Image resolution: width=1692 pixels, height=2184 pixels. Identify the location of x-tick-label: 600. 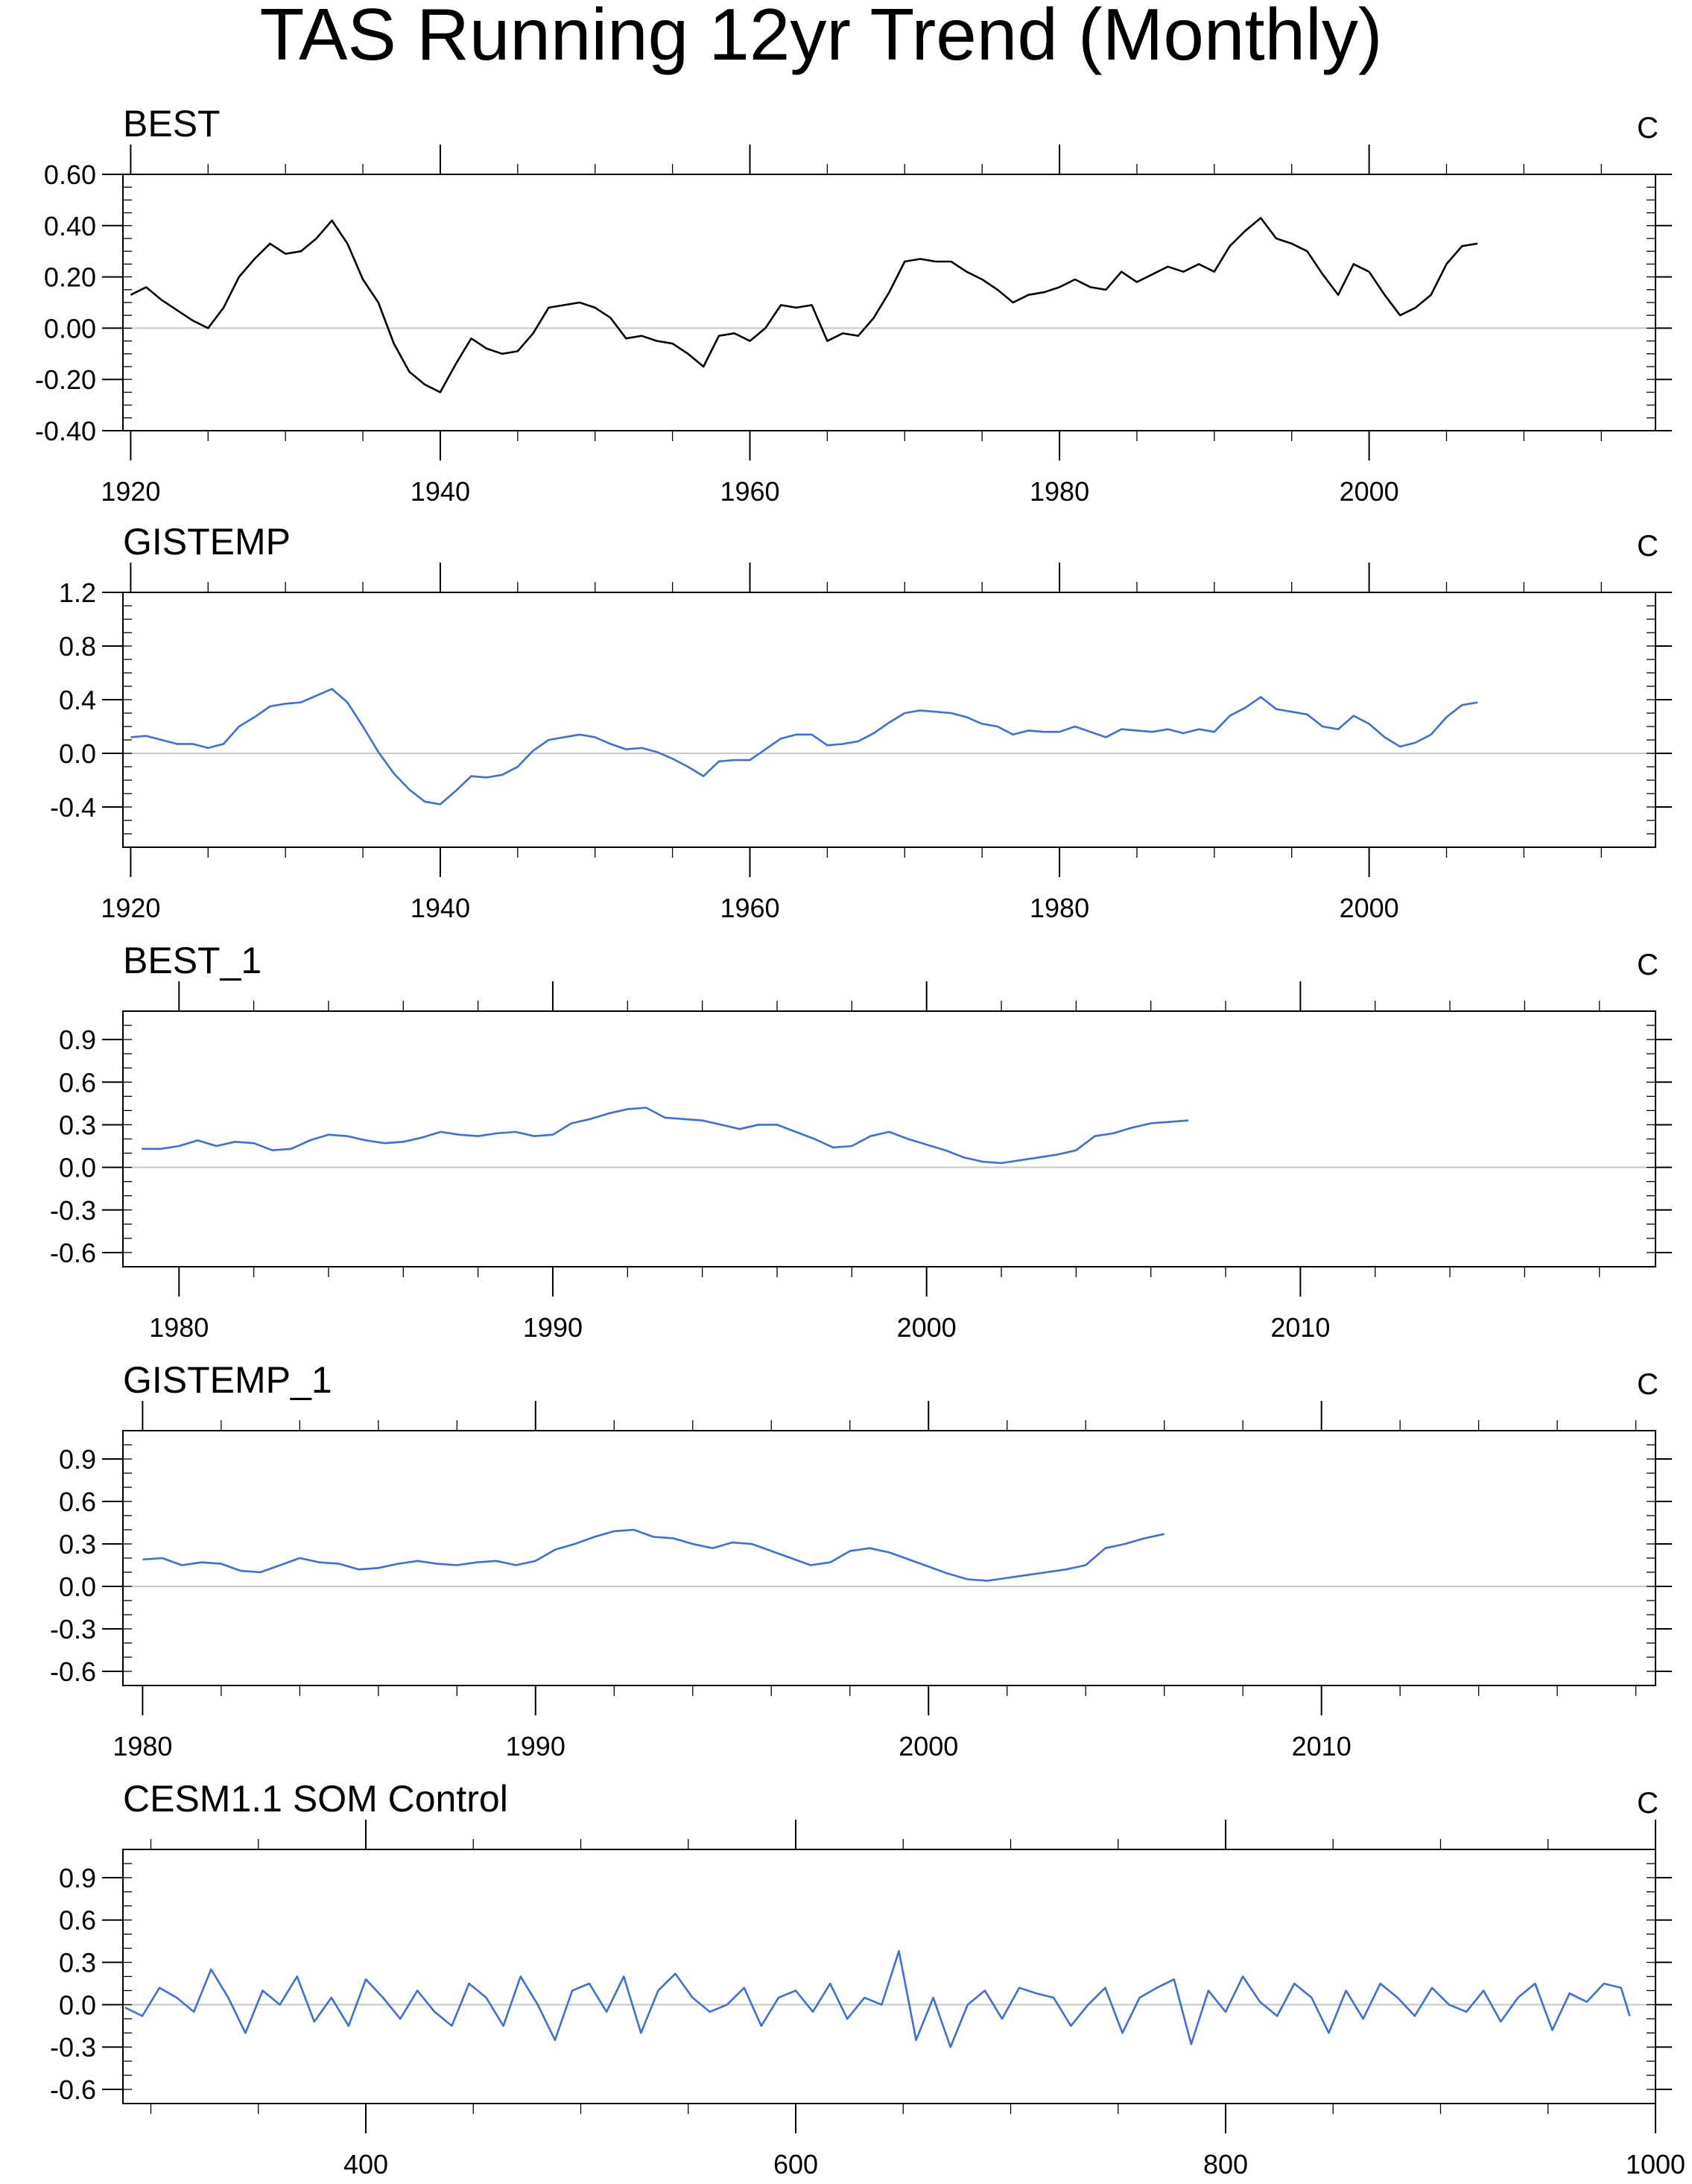
(795, 2164).